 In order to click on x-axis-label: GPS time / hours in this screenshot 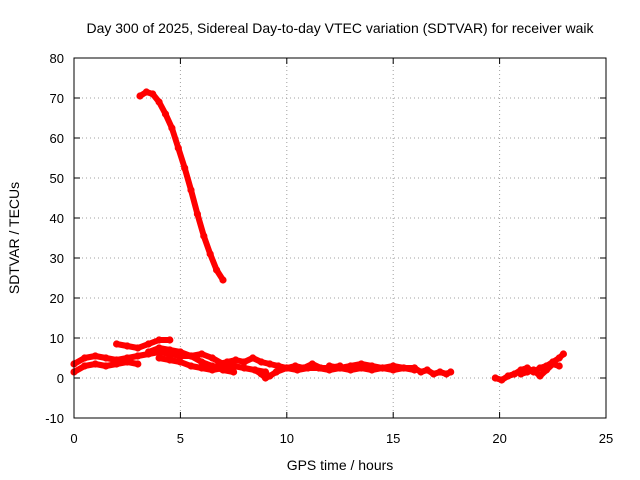, I will do `click(340, 465)`.